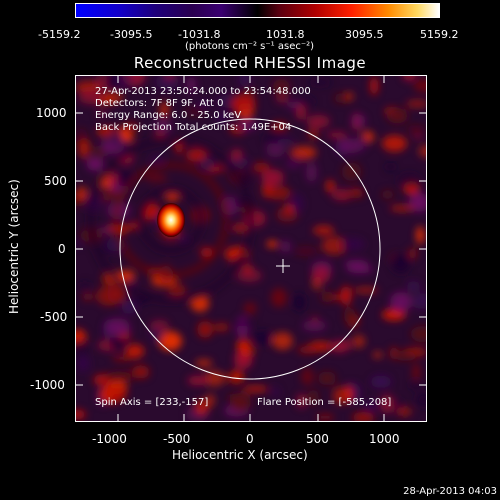 This screenshot has height=500, width=500. Describe the element at coordinates (250, 439) in the screenshot. I see `x-tick-label-2: 0` at that location.